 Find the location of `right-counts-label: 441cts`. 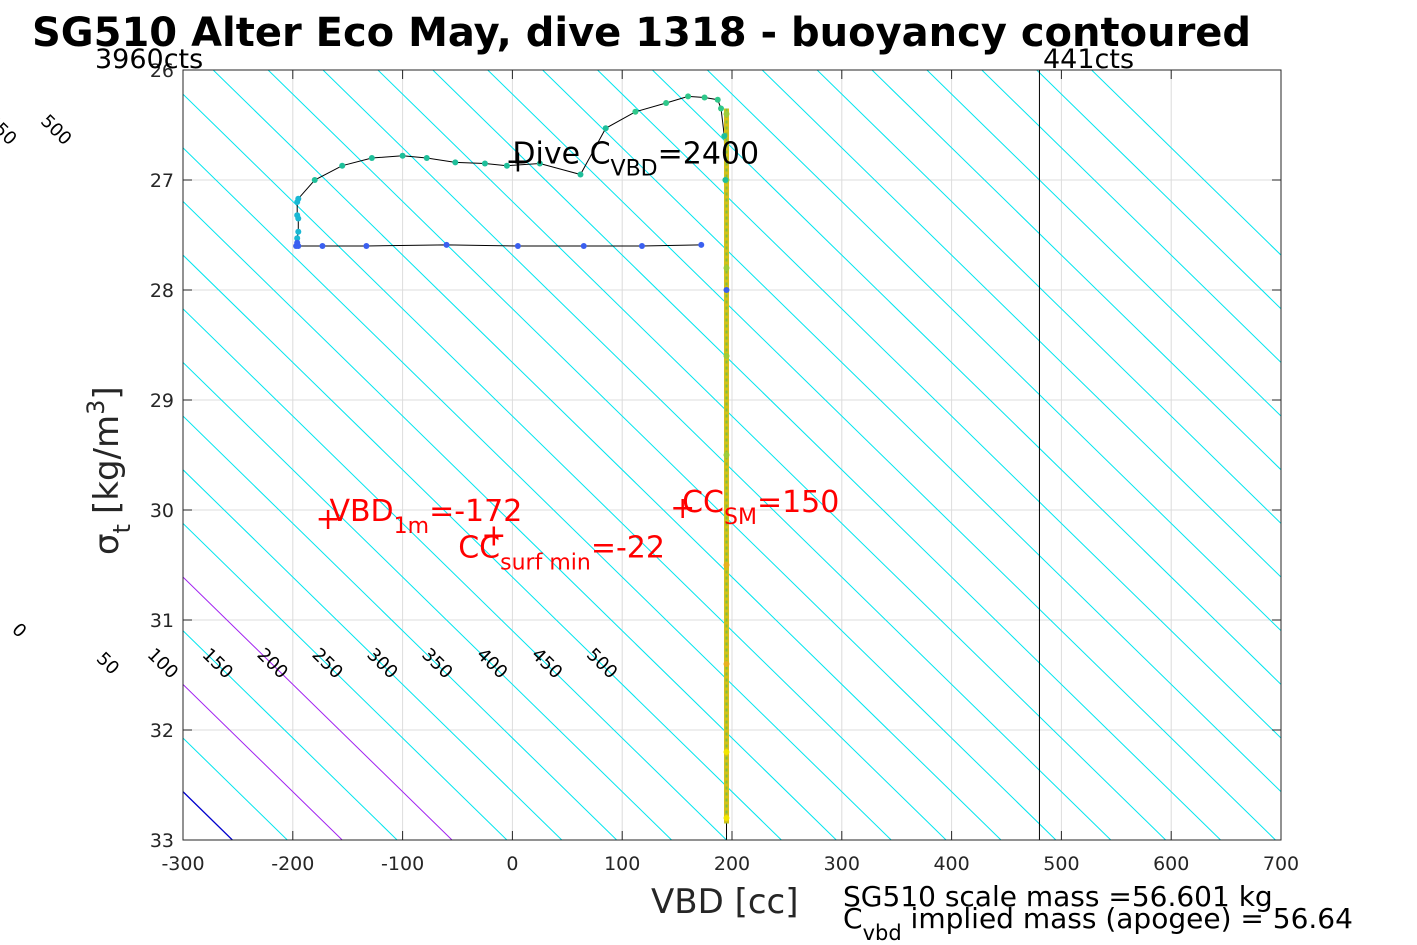

right-counts-label: 441cts is located at coordinates (1088, 59).